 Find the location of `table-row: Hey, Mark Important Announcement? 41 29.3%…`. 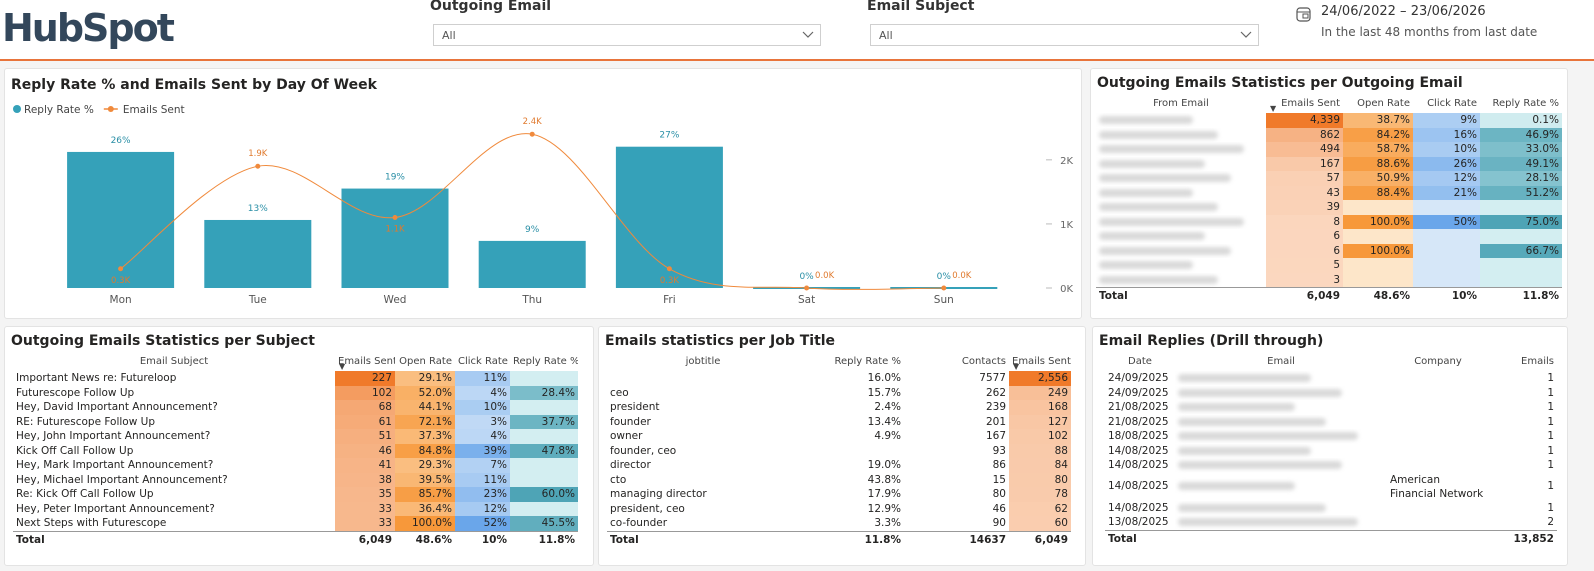

table-row: Hey, Mark Important Announcement? 41 29.3%… is located at coordinates (295, 465).